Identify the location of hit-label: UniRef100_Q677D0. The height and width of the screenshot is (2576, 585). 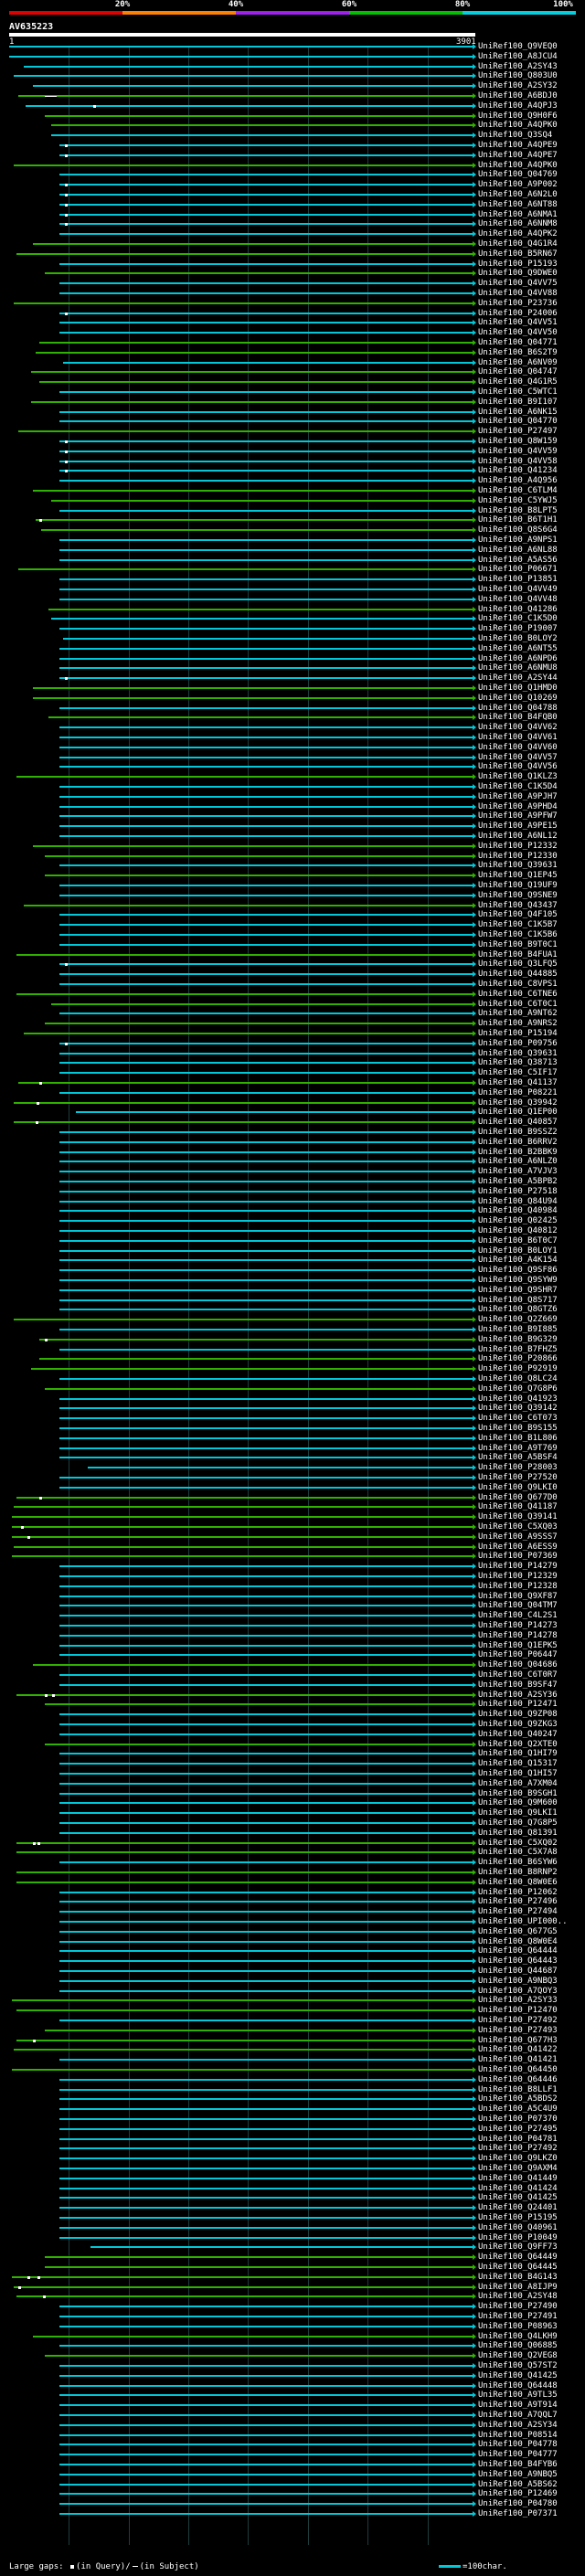
(518, 1497).